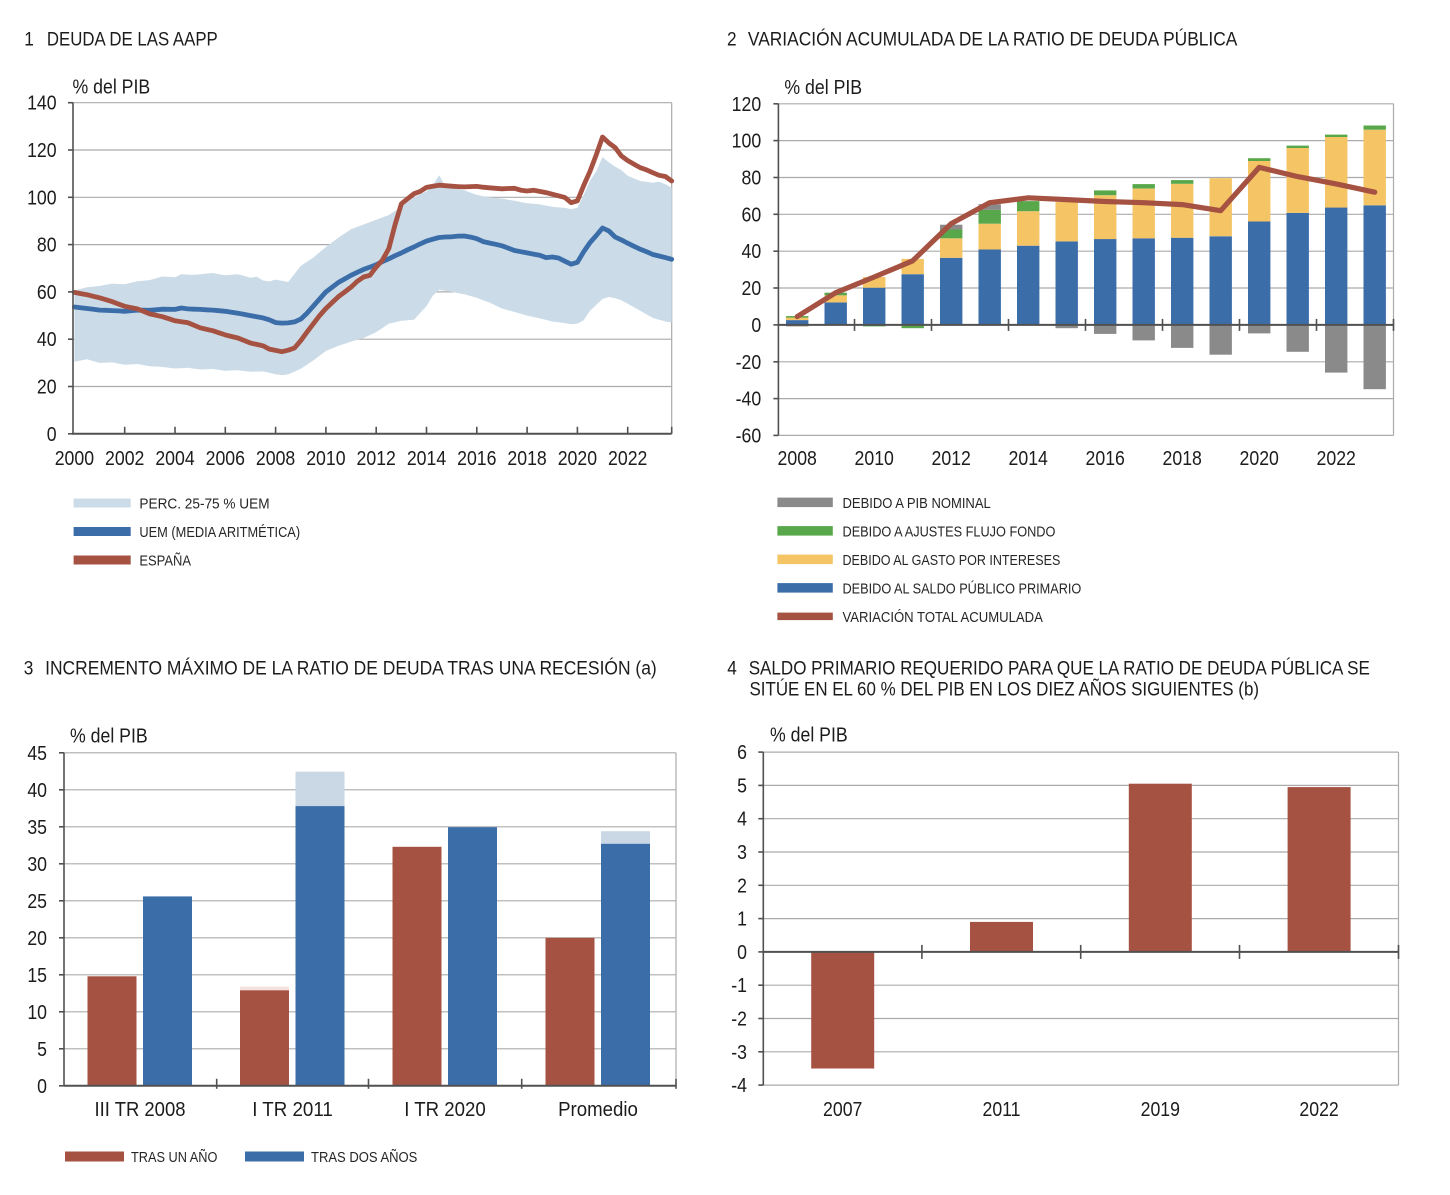 This screenshot has width=1450, height=1195. Describe the element at coordinates (364, 1156) in the screenshot. I see `svg-text: TRAS DOS AÑOS` at that location.